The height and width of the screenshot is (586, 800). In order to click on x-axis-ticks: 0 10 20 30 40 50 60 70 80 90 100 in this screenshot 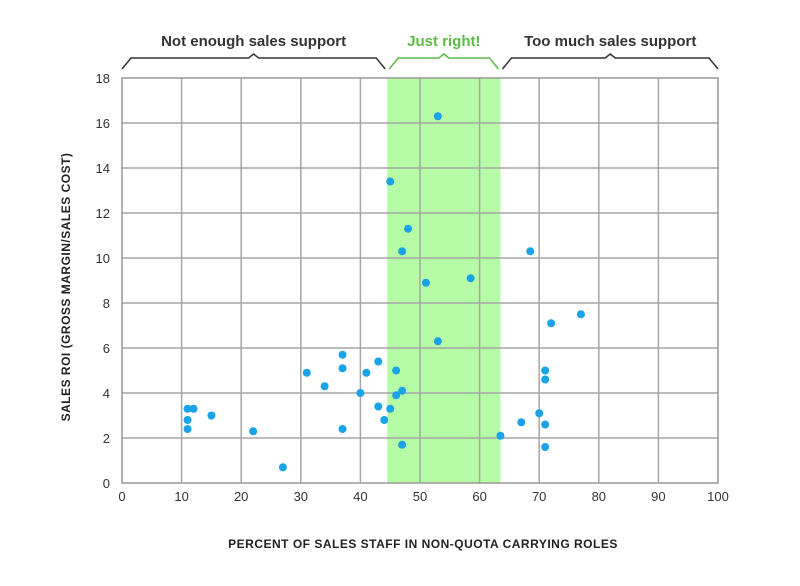, I will do `click(423, 496)`.